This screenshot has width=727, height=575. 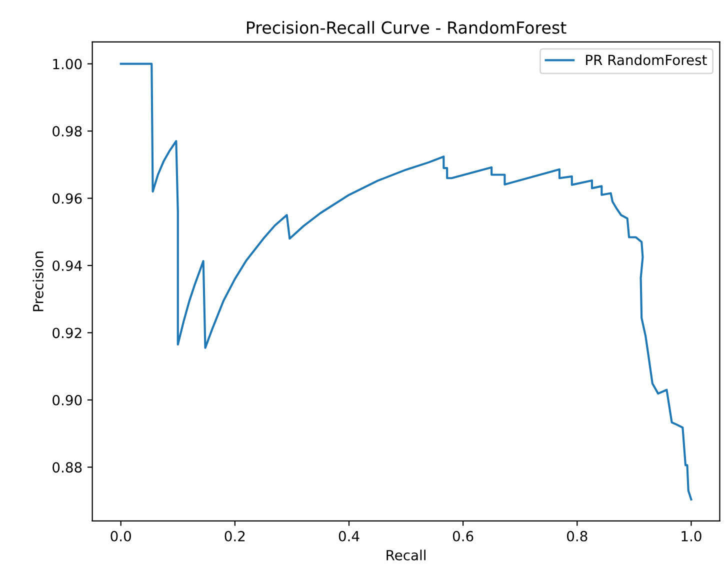 What do you see at coordinates (67, 131) in the screenshot?
I see `y-tick-label: 0.98` at bounding box center [67, 131].